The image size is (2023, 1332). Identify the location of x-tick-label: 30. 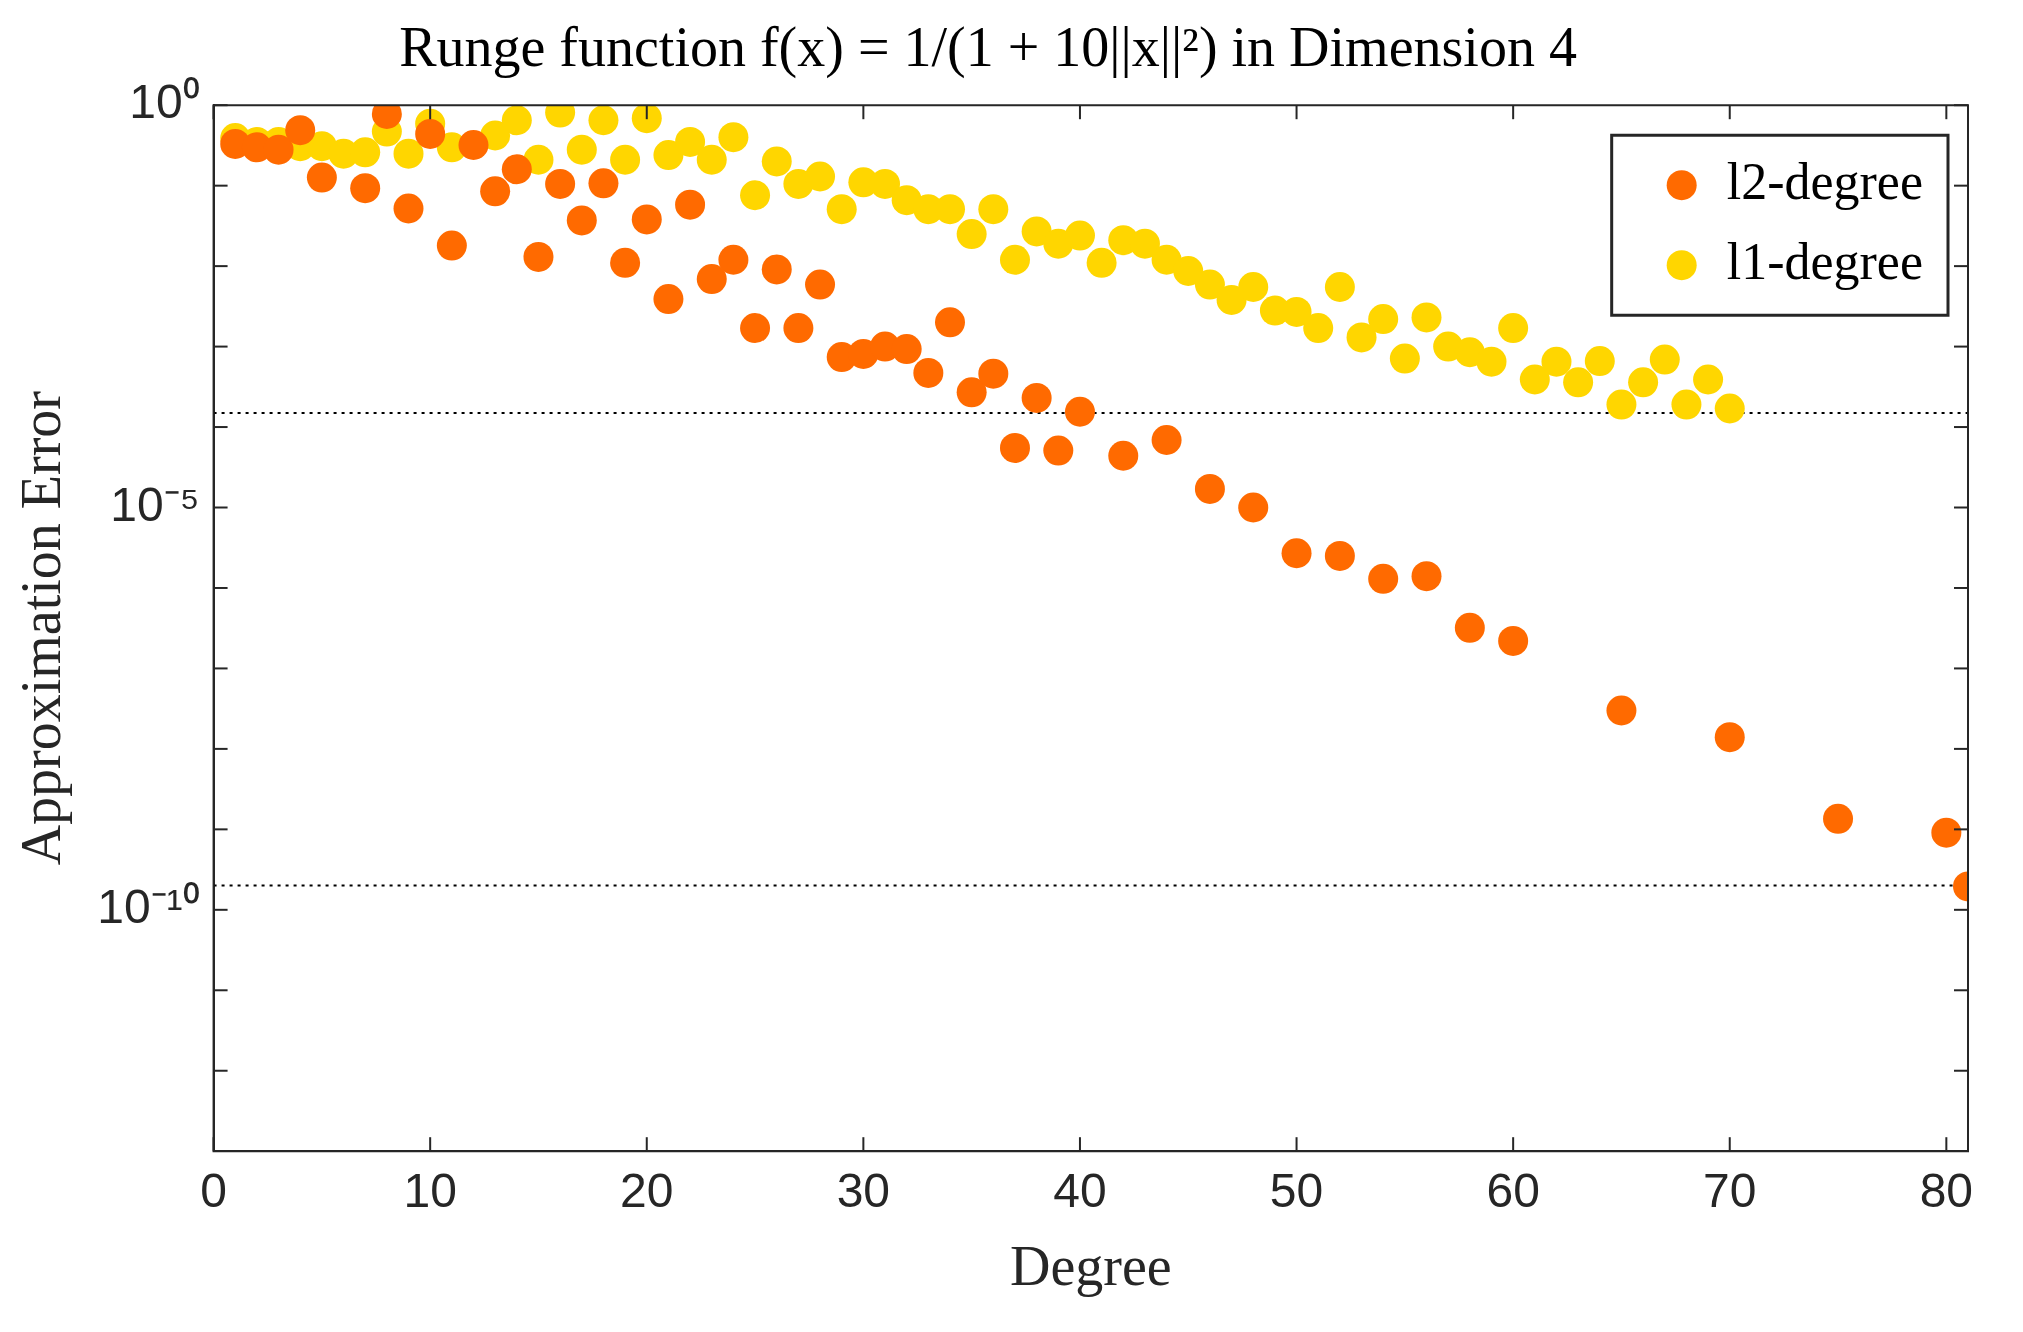
(863, 1191).